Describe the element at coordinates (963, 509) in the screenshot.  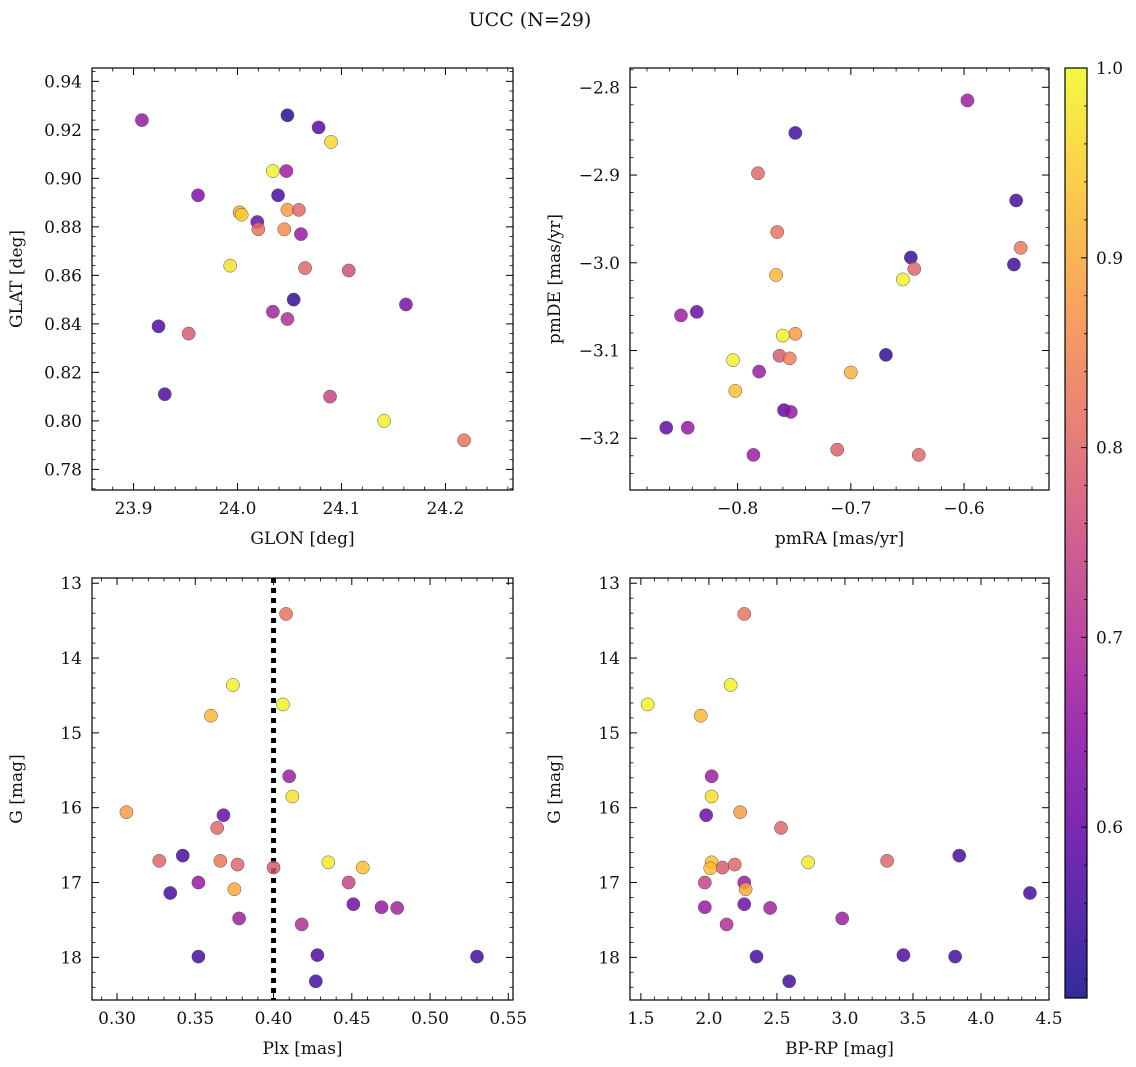
I see `x-tick-label: −0.6` at that location.